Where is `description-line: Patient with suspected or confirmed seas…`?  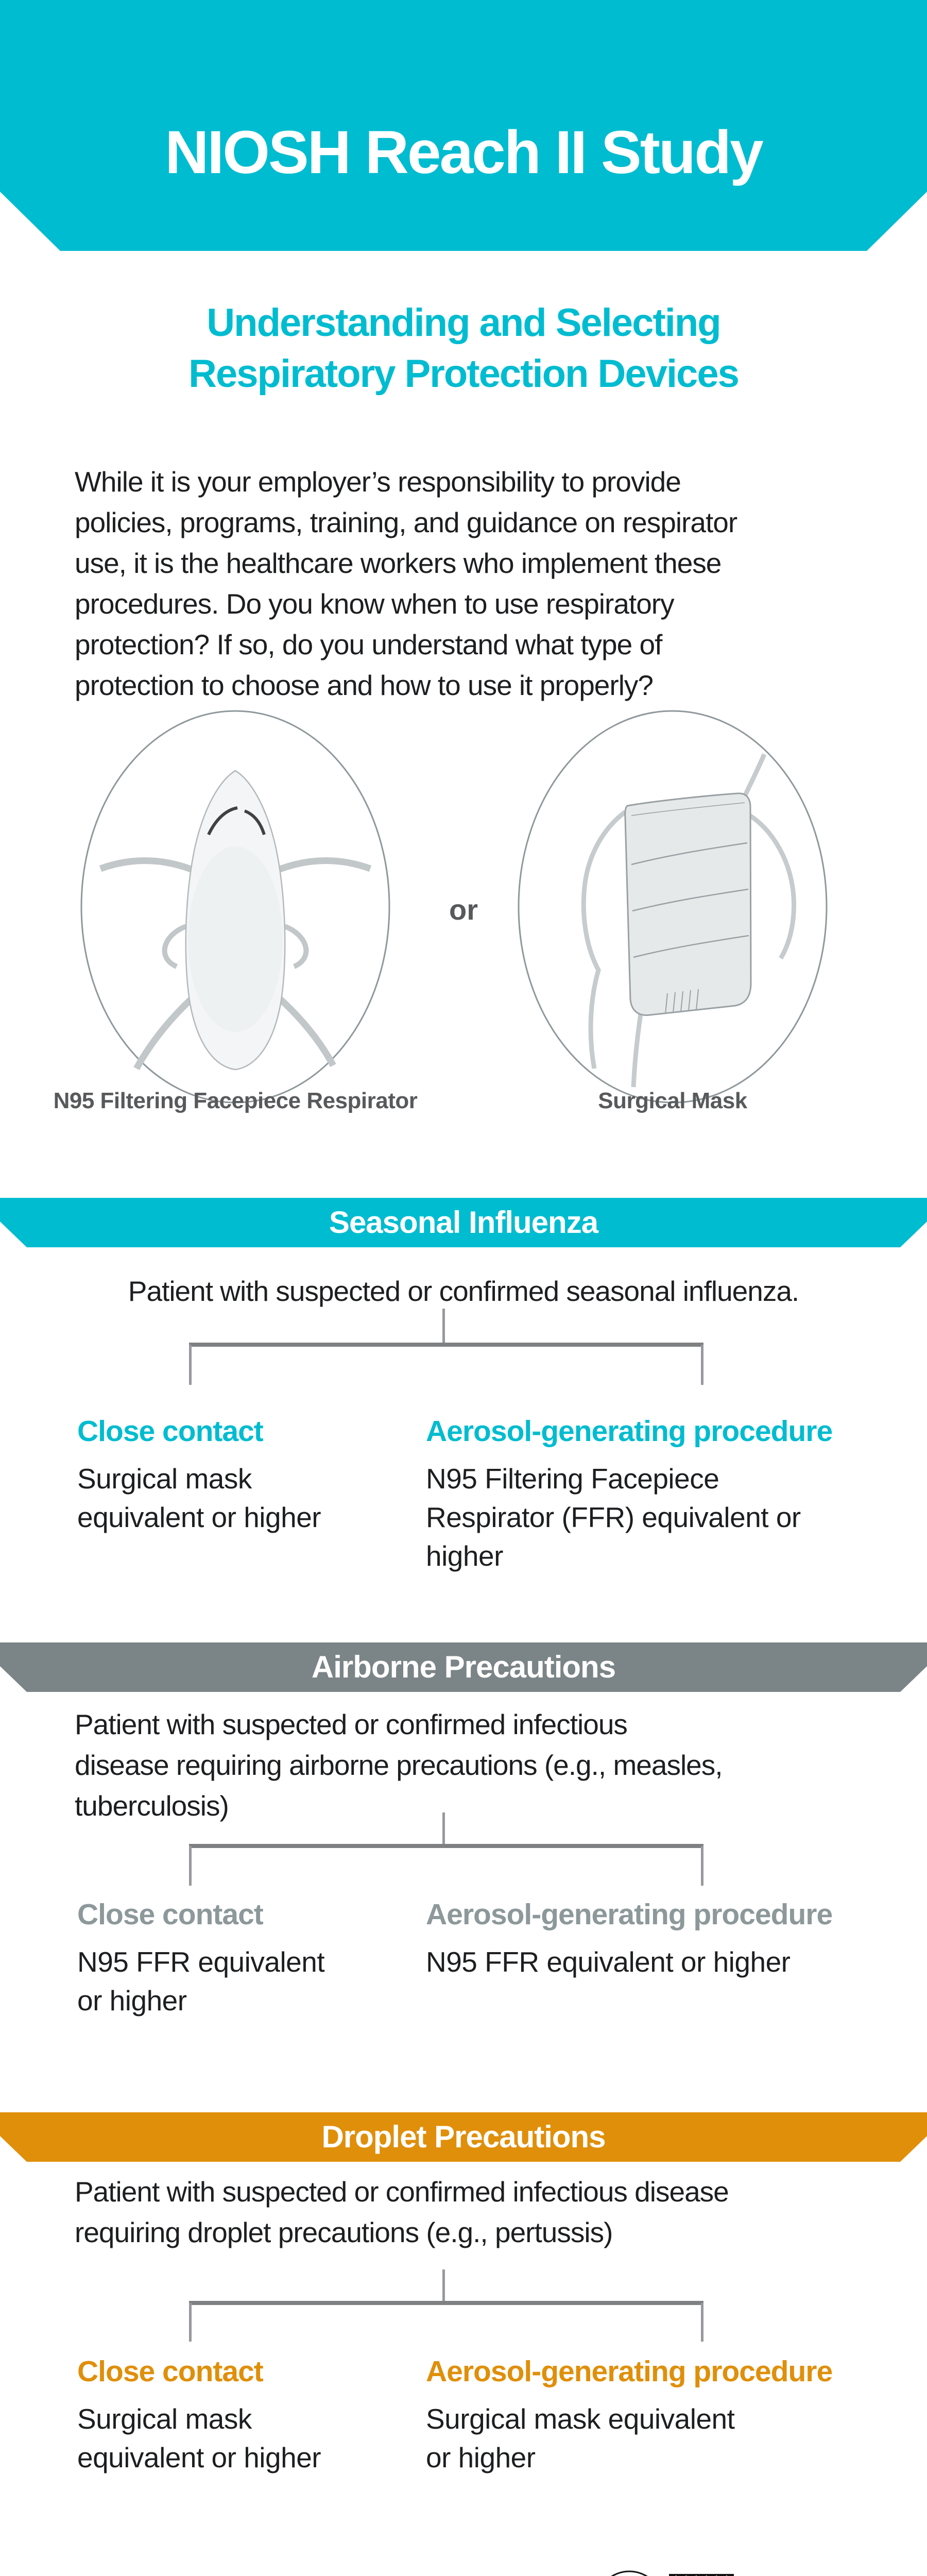 description-line: Patient with suspected or confirmed seas… is located at coordinates (463, 1291).